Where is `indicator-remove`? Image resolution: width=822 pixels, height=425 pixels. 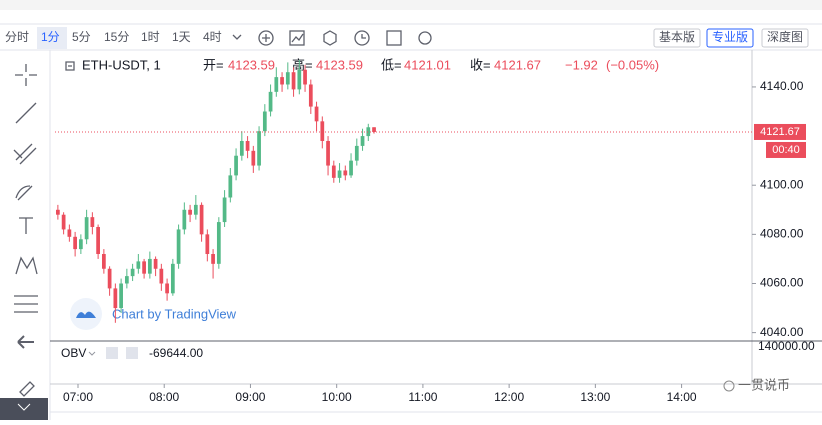
indicator-remove is located at coordinates (132, 353).